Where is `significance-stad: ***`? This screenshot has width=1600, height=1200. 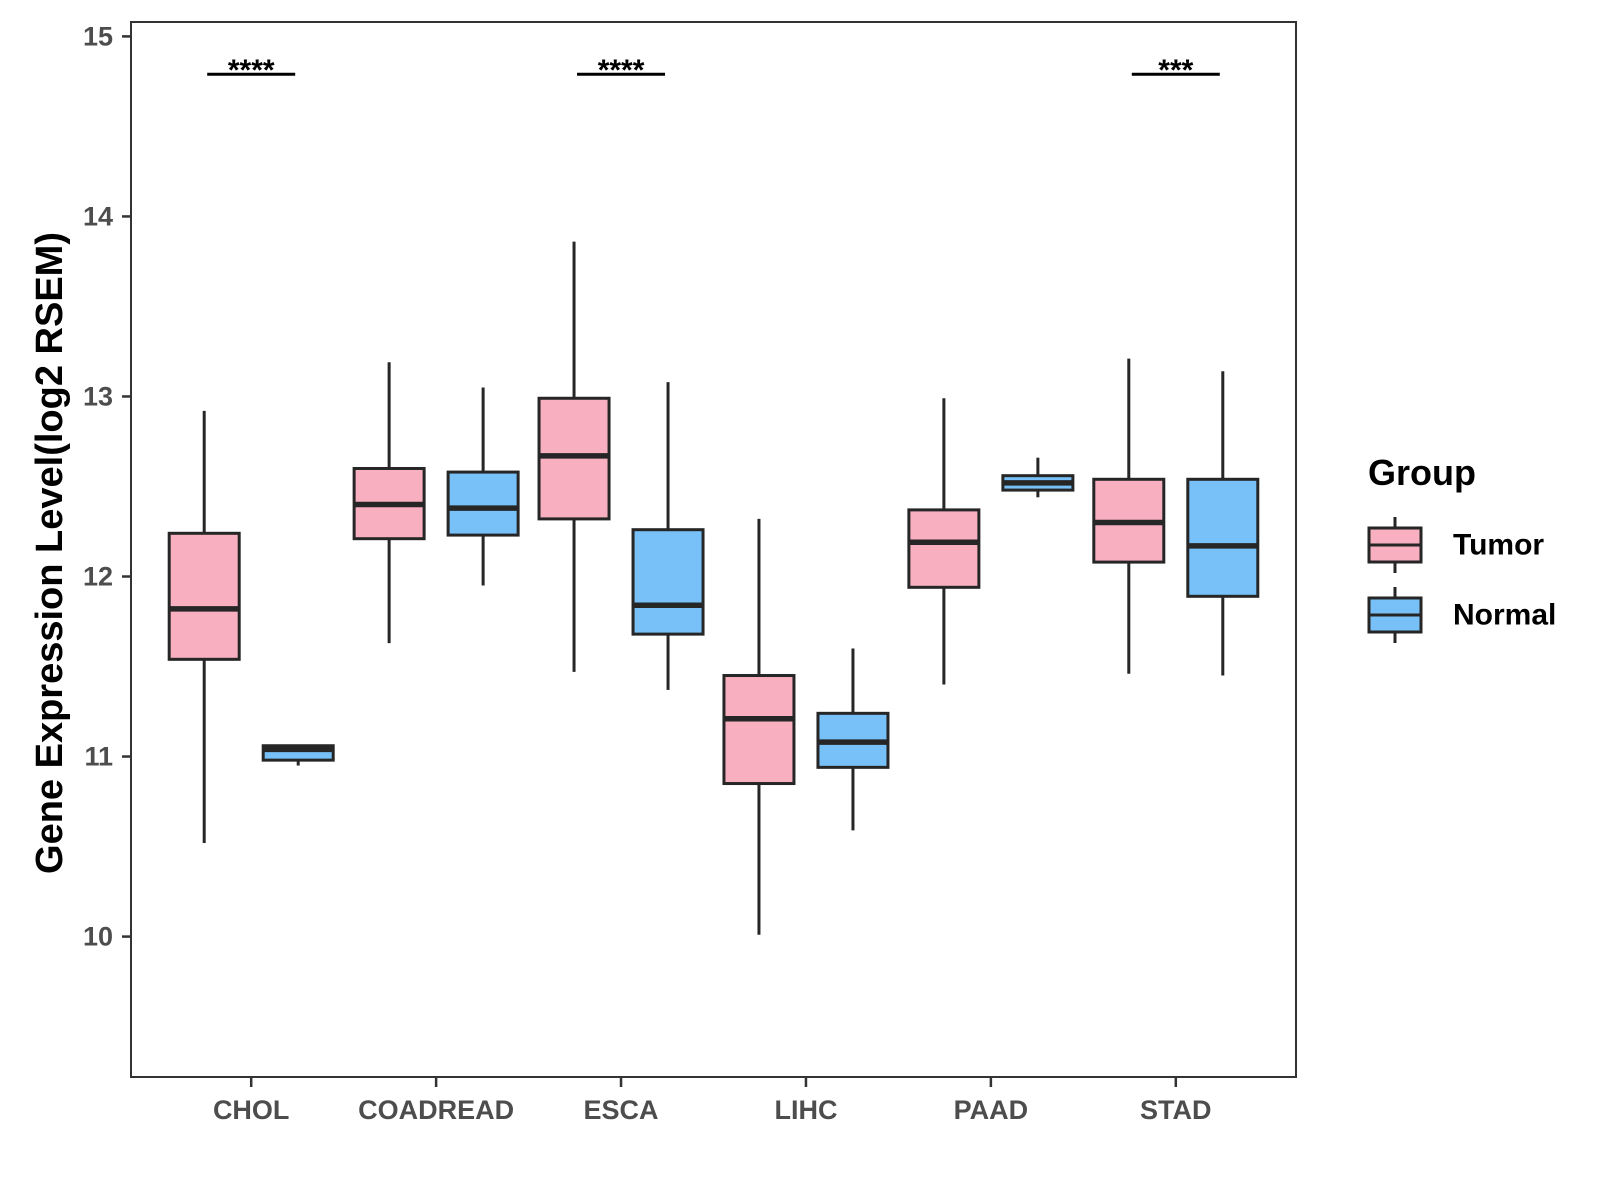 significance-stad: *** is located at coordinates (1175, 70).